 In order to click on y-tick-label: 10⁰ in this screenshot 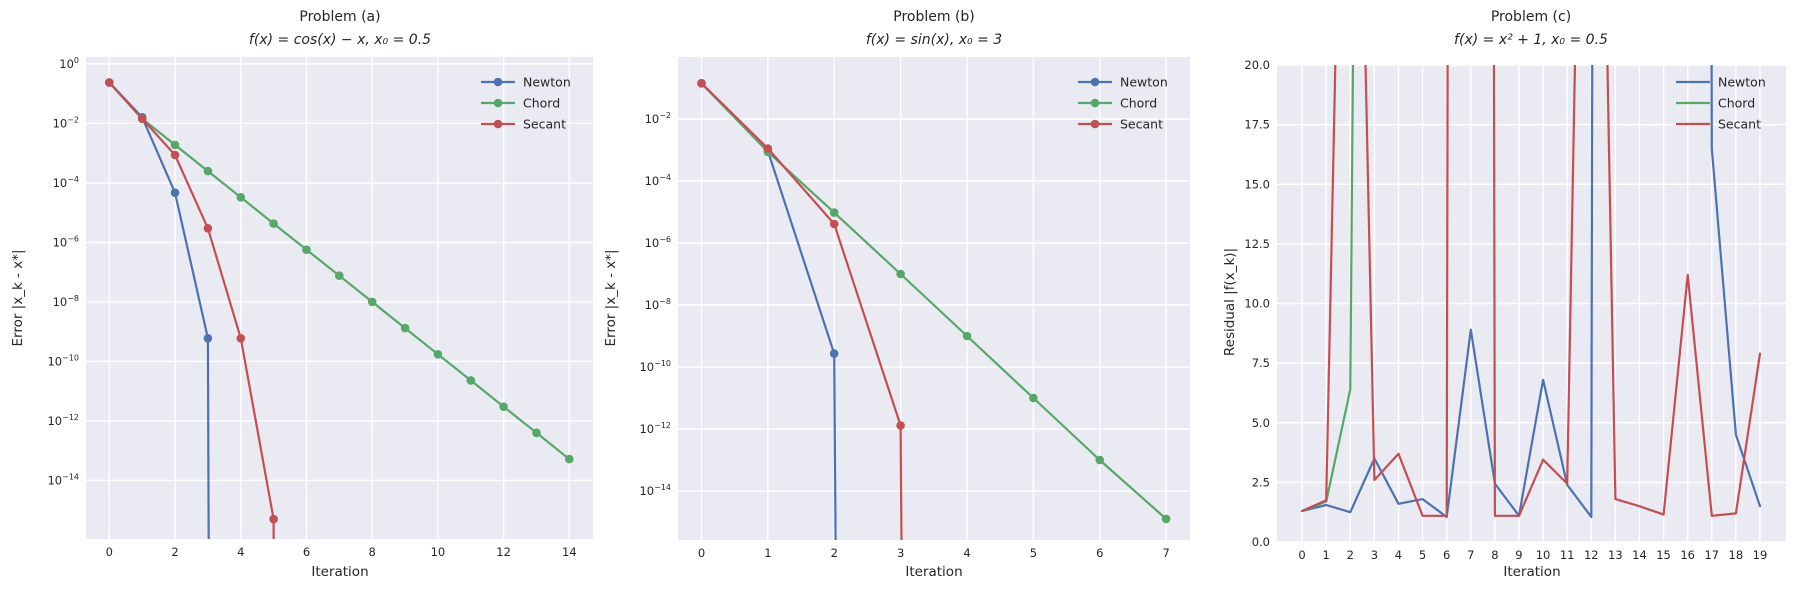, I will do `click(69, 63)`.